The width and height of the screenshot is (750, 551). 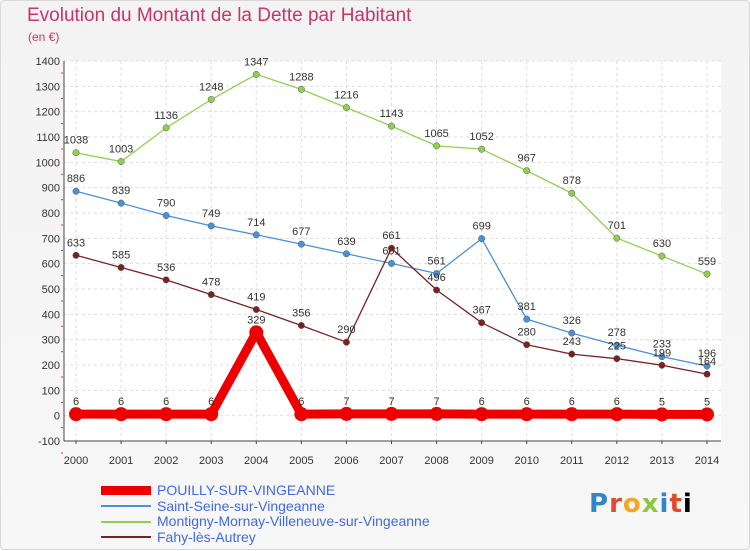 What do you see at coordinates (49, 442) in the screenshot?
I see `y-tick-label: -100` at bounding box center [49, 442].